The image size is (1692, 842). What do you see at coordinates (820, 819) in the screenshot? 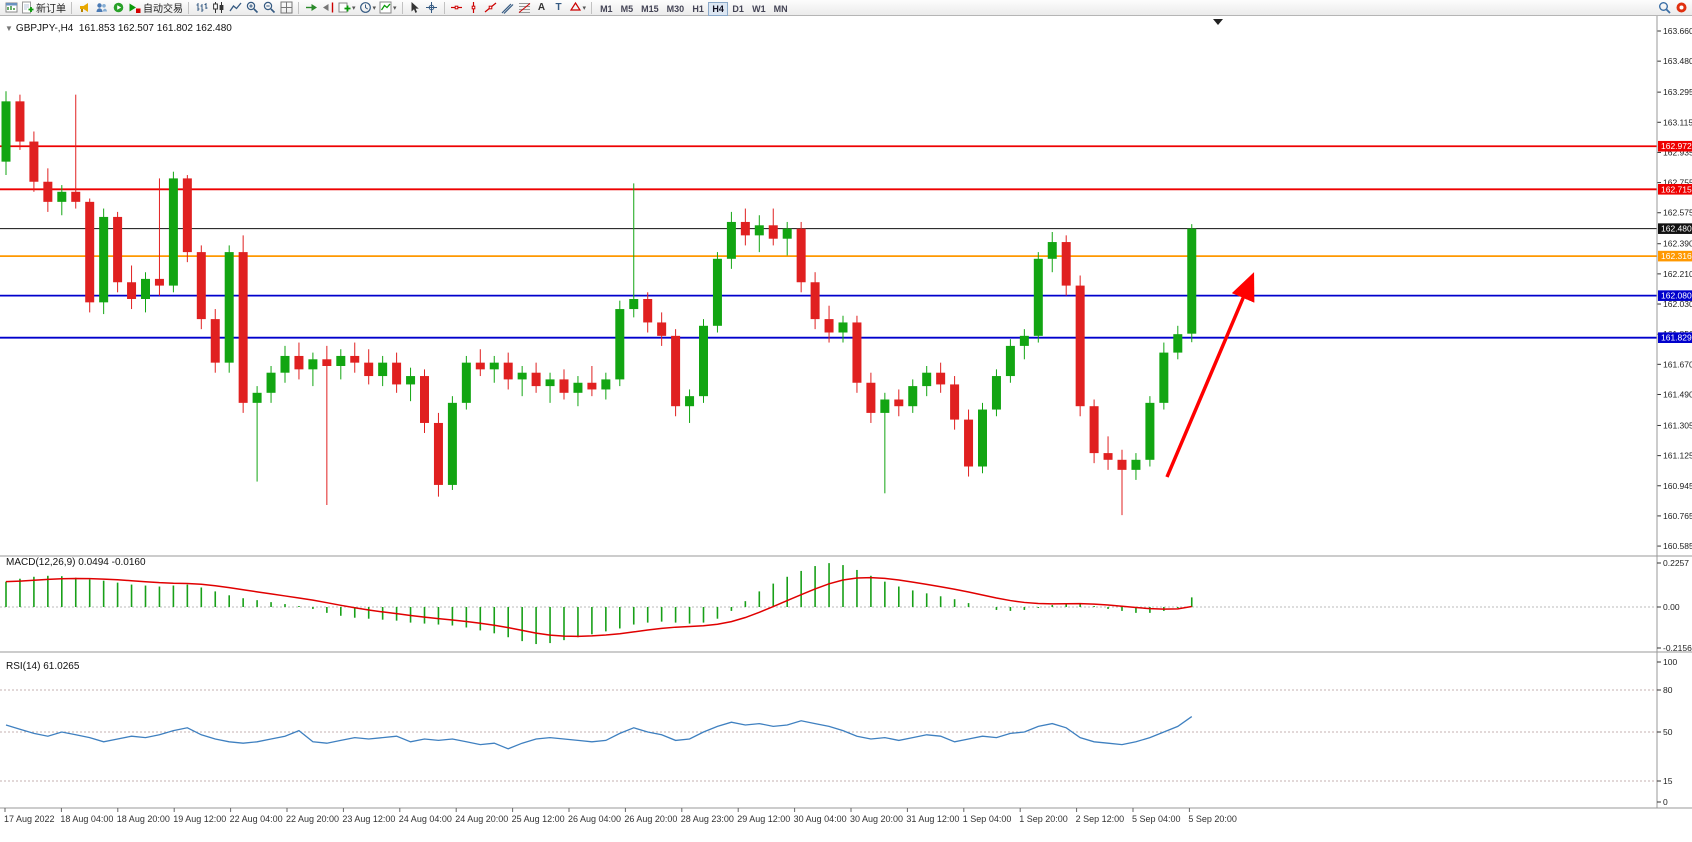
I see `svg-text: 30 Aug 04:00` at bounding box center [820, 819].